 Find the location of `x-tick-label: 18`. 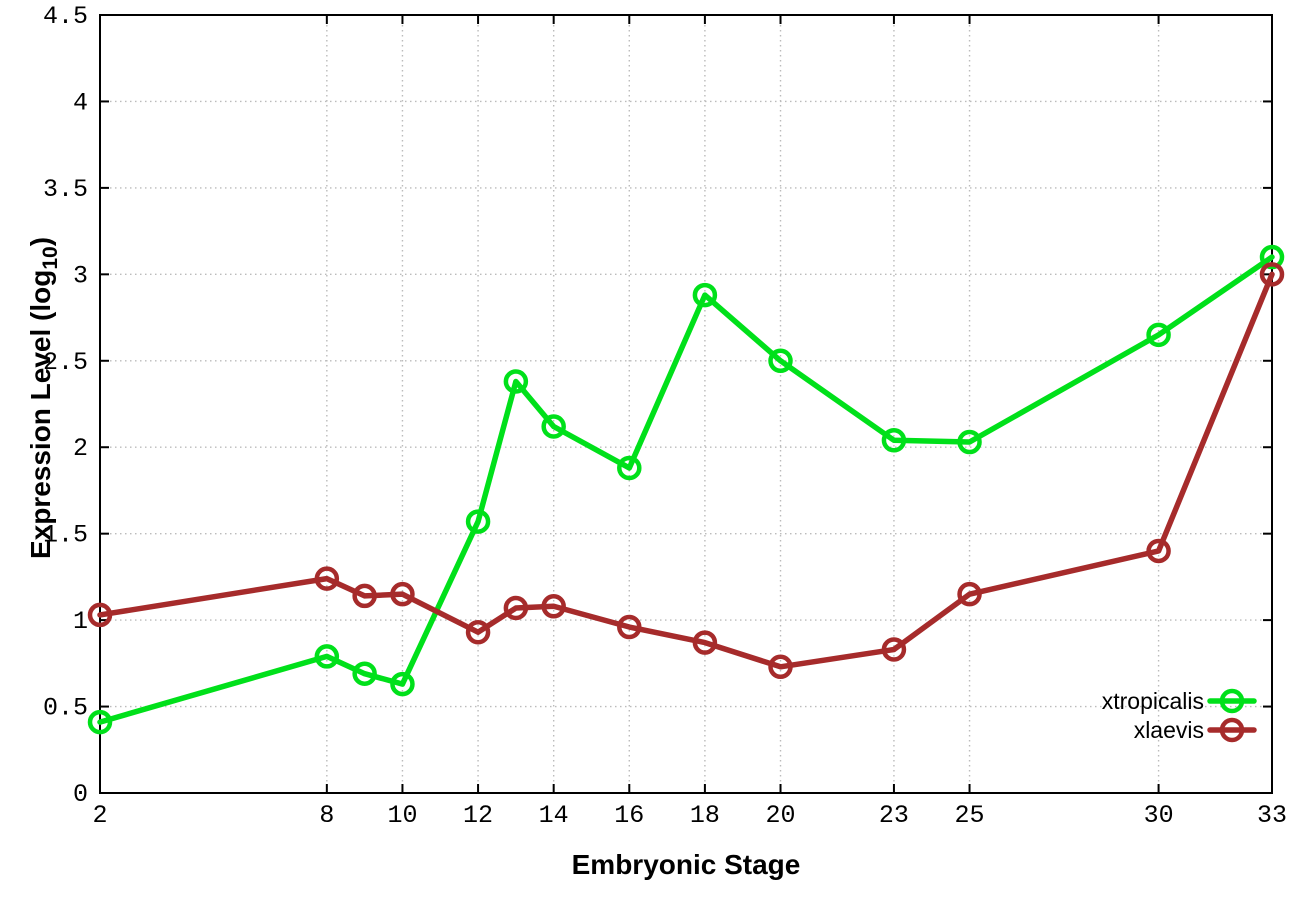

x-tick-label: 18 is located at coordinates (705, 815).